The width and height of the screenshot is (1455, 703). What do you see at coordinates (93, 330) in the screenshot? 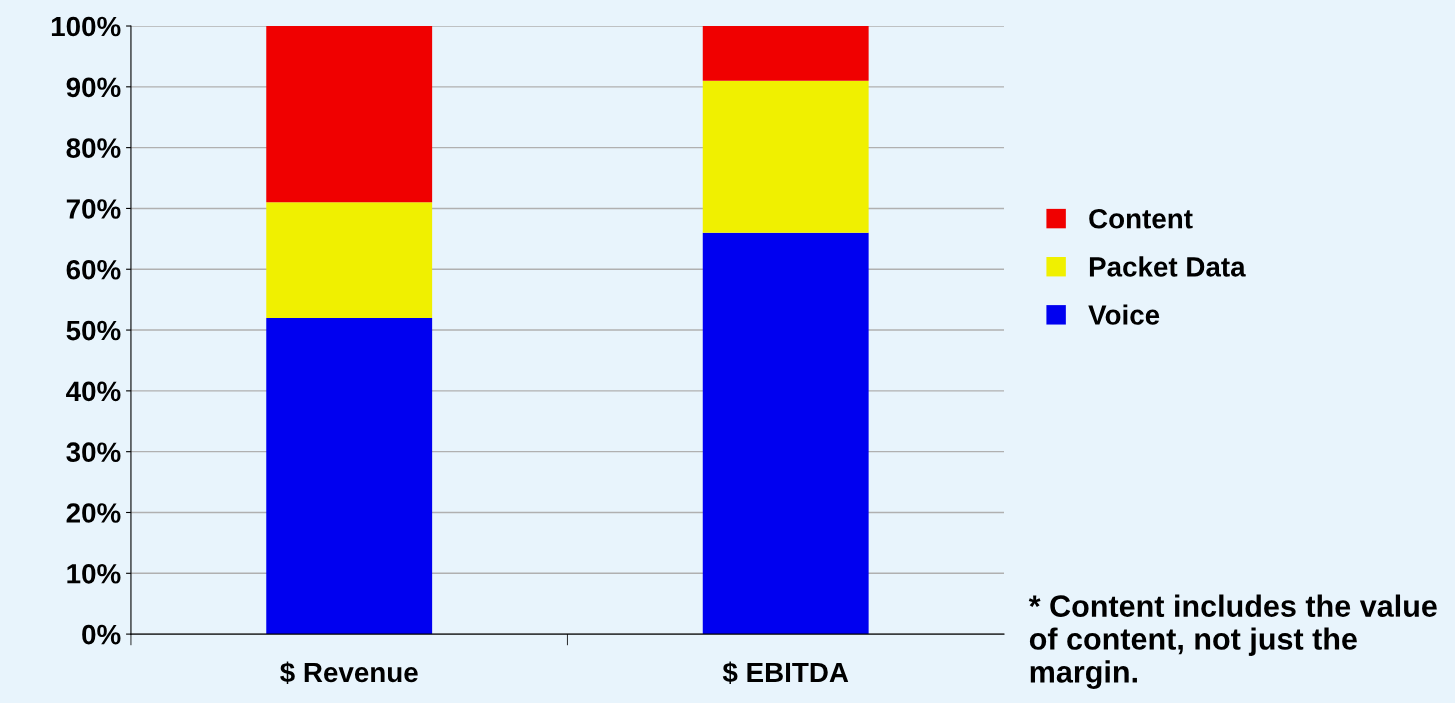
I see `y-tick-label: 50%` at bounding box center [93, 330].